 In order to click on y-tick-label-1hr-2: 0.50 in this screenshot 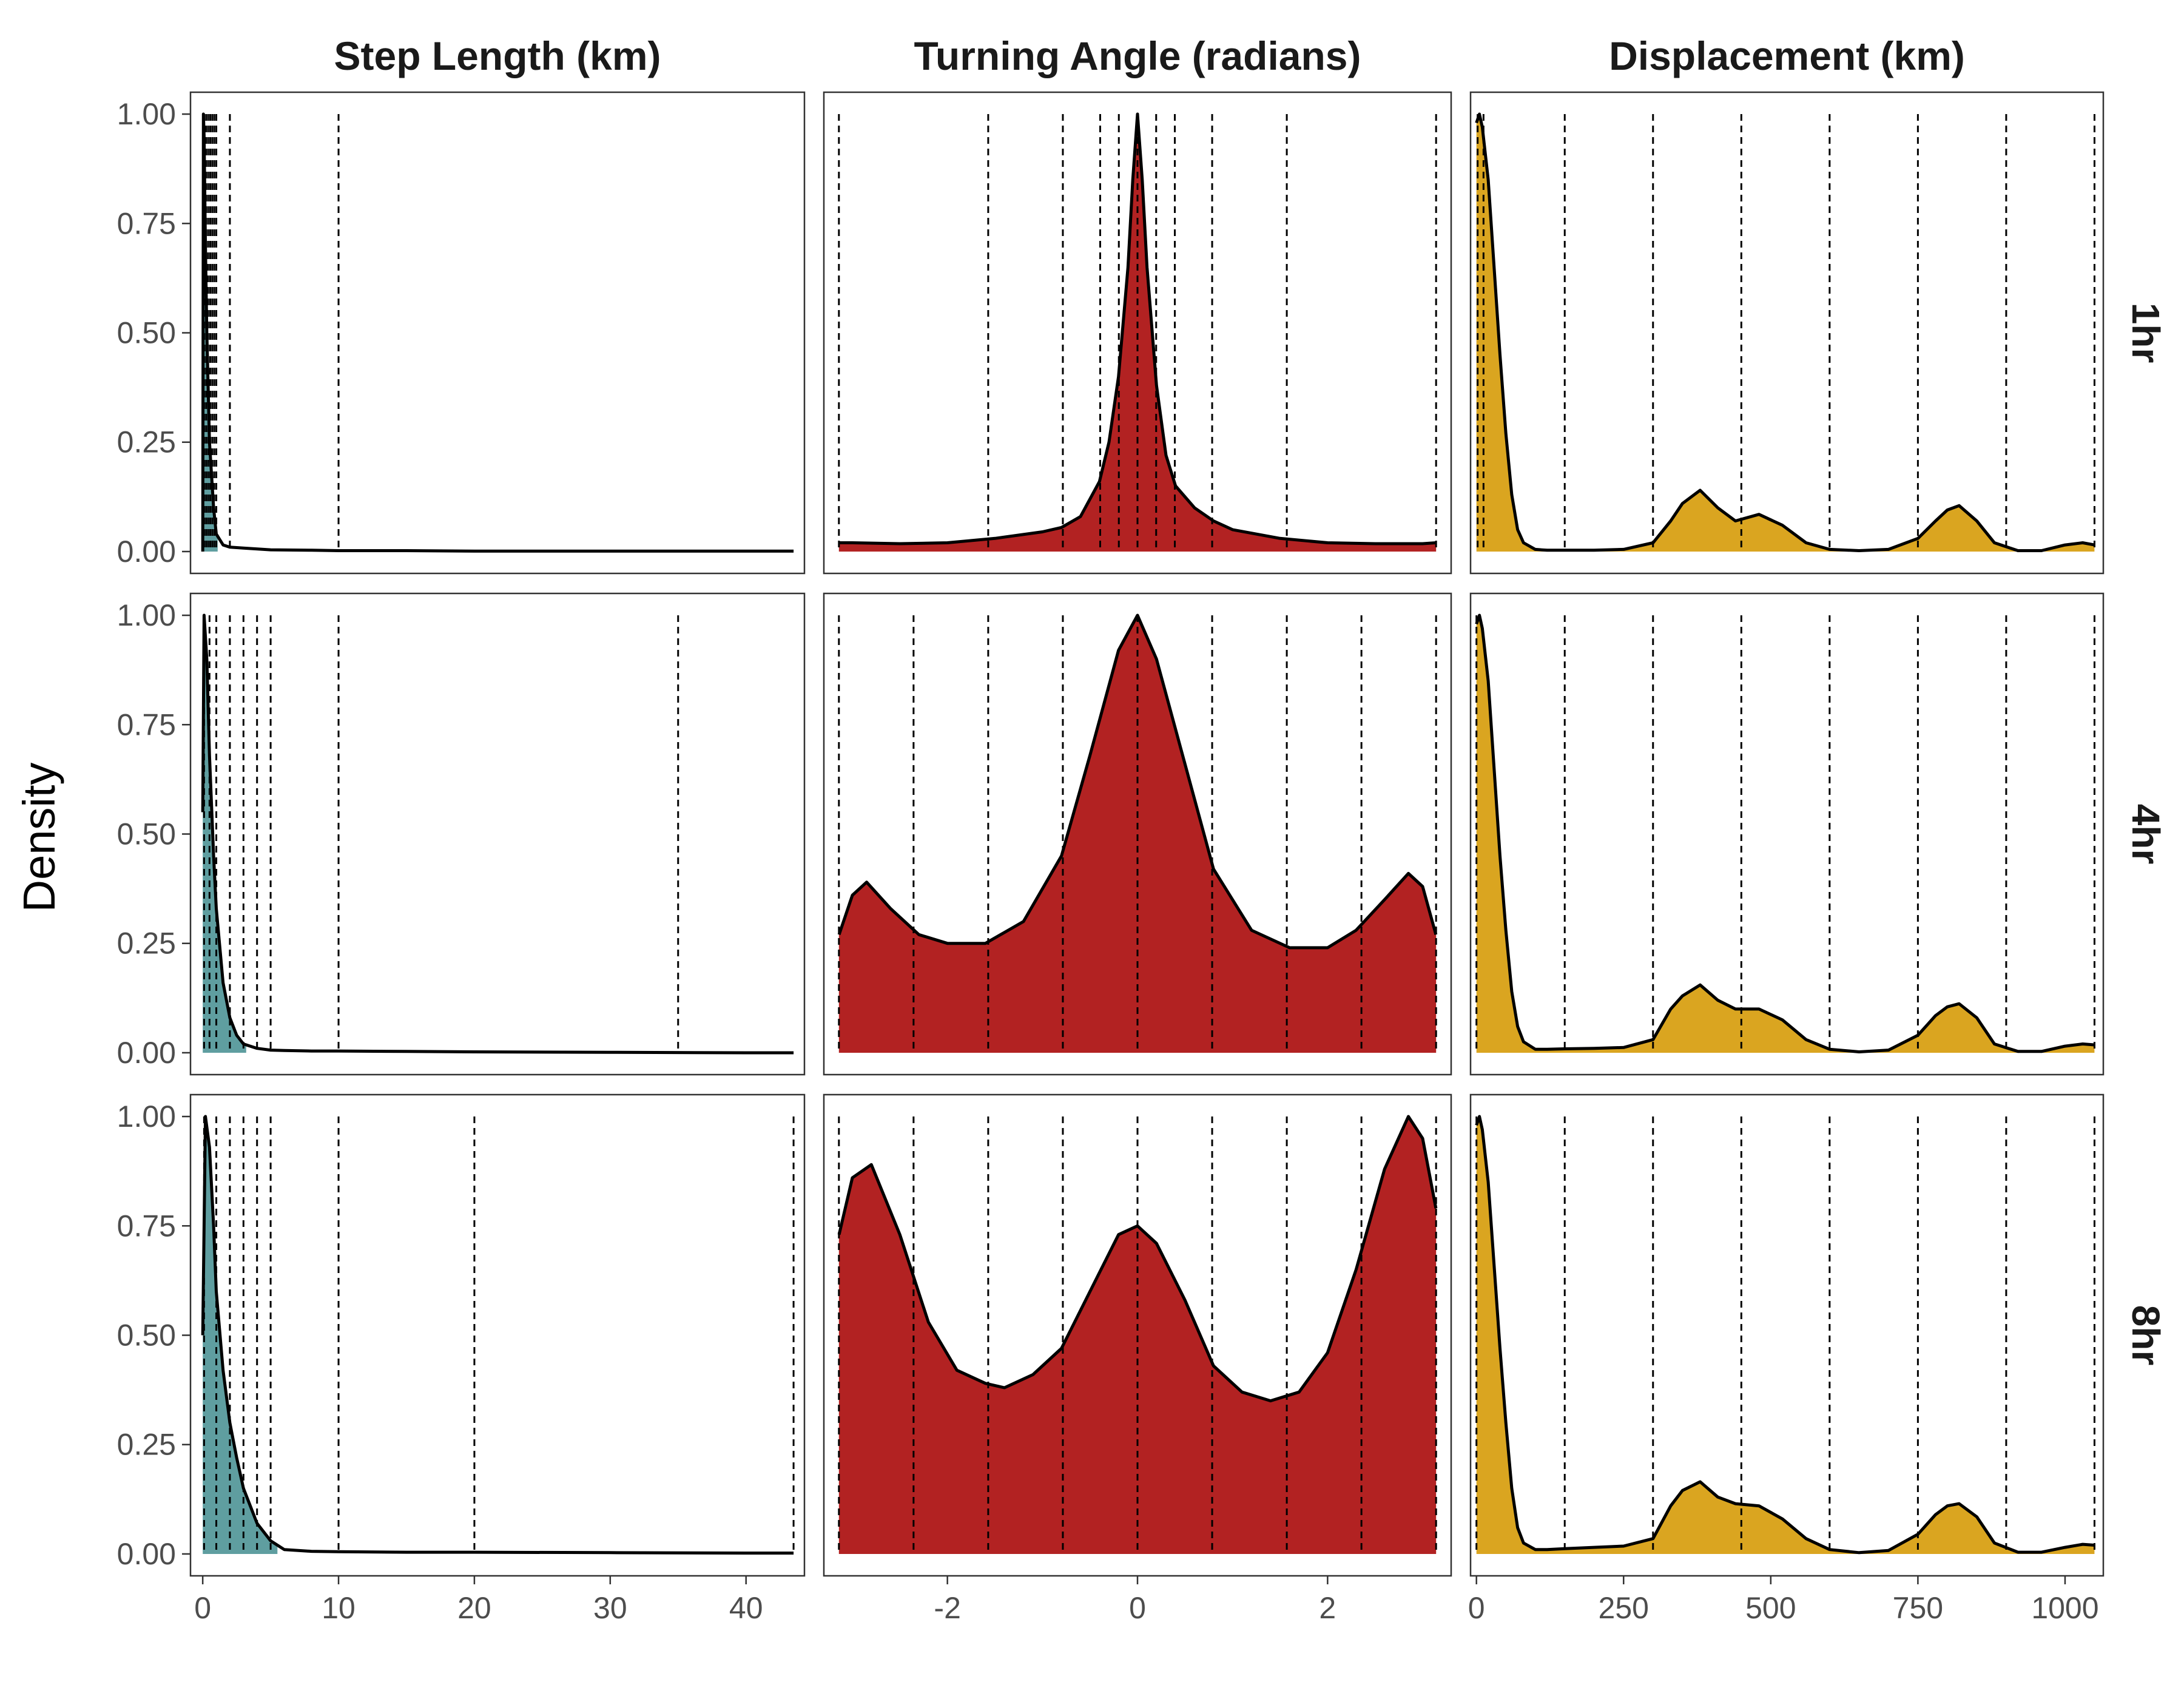, I will do `click(146, 333)`.